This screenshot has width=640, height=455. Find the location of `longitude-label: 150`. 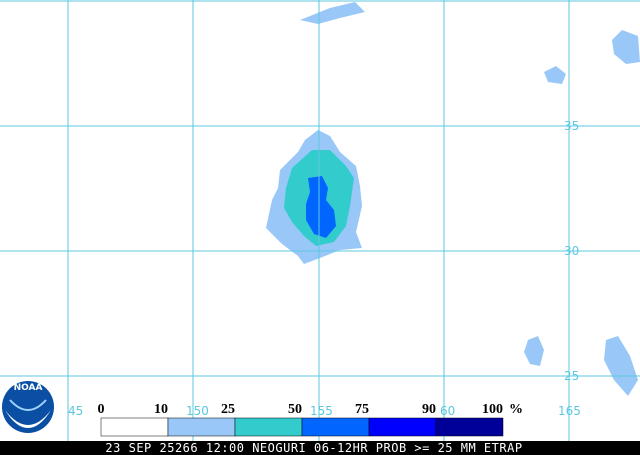

longitude-label: 150 is located at coordinates (197, 411).